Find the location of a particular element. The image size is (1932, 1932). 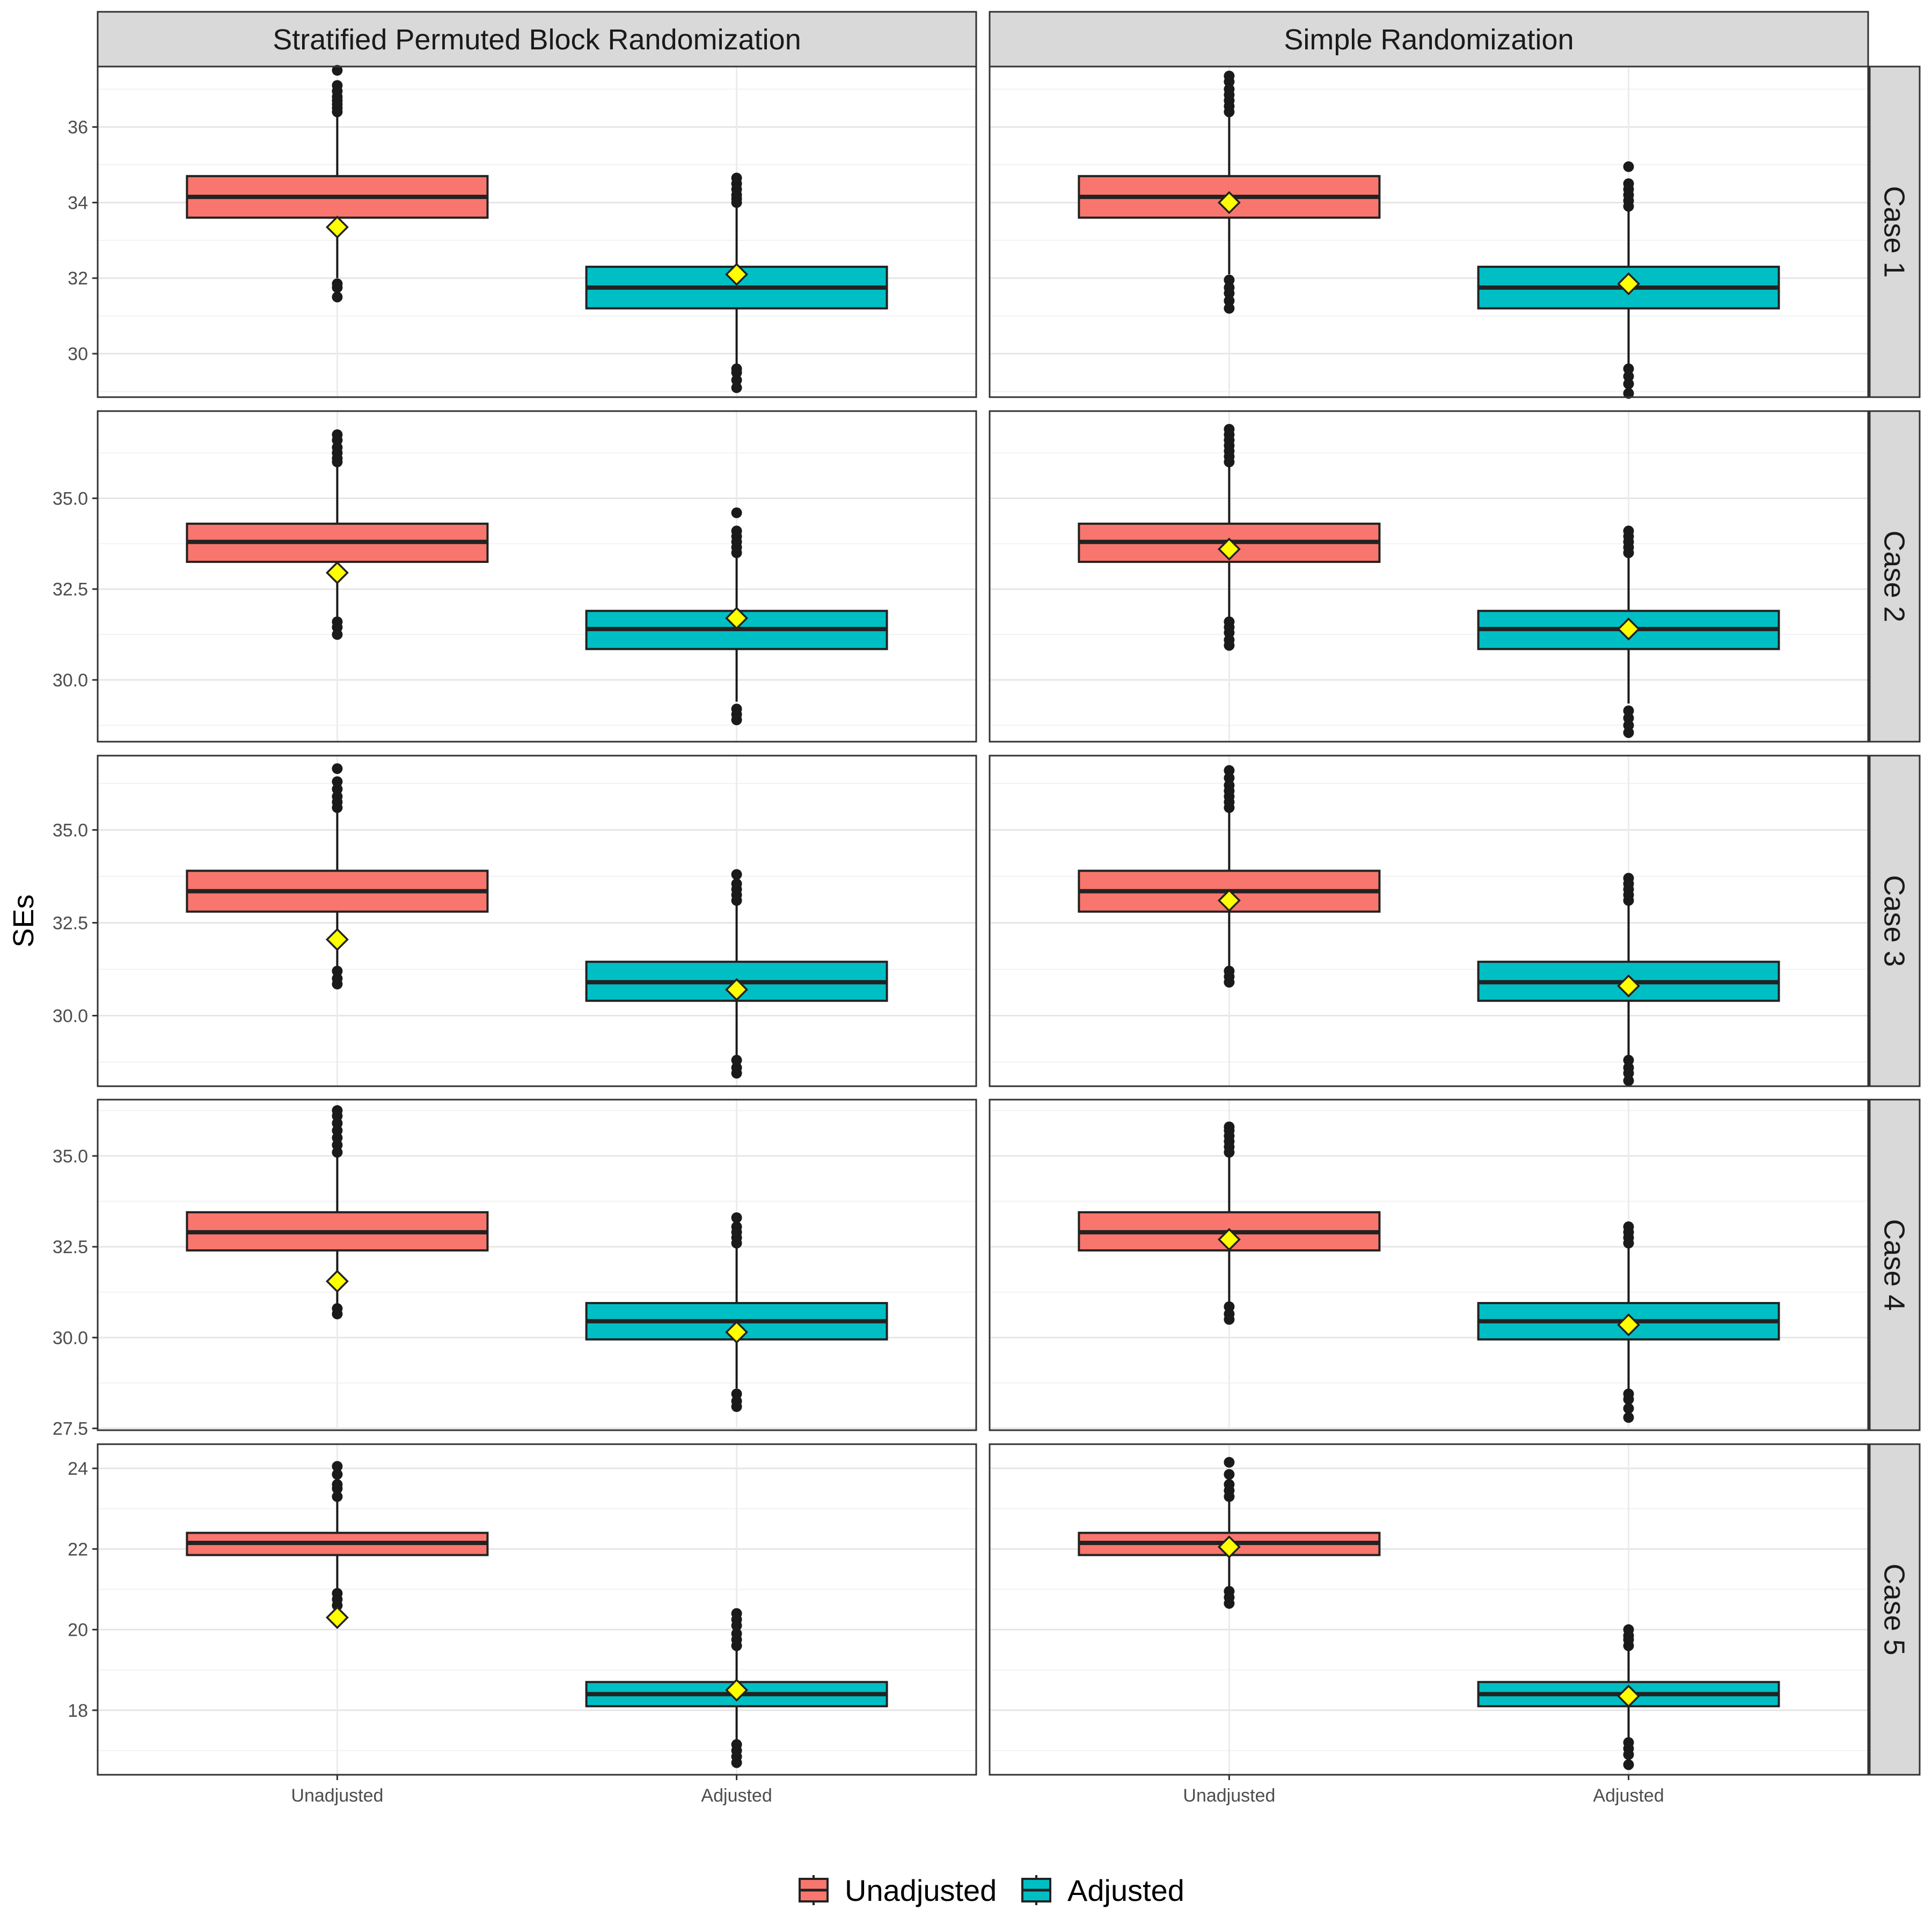

x-tick-label: Unadjusted is located at coordinates (337, 1795).